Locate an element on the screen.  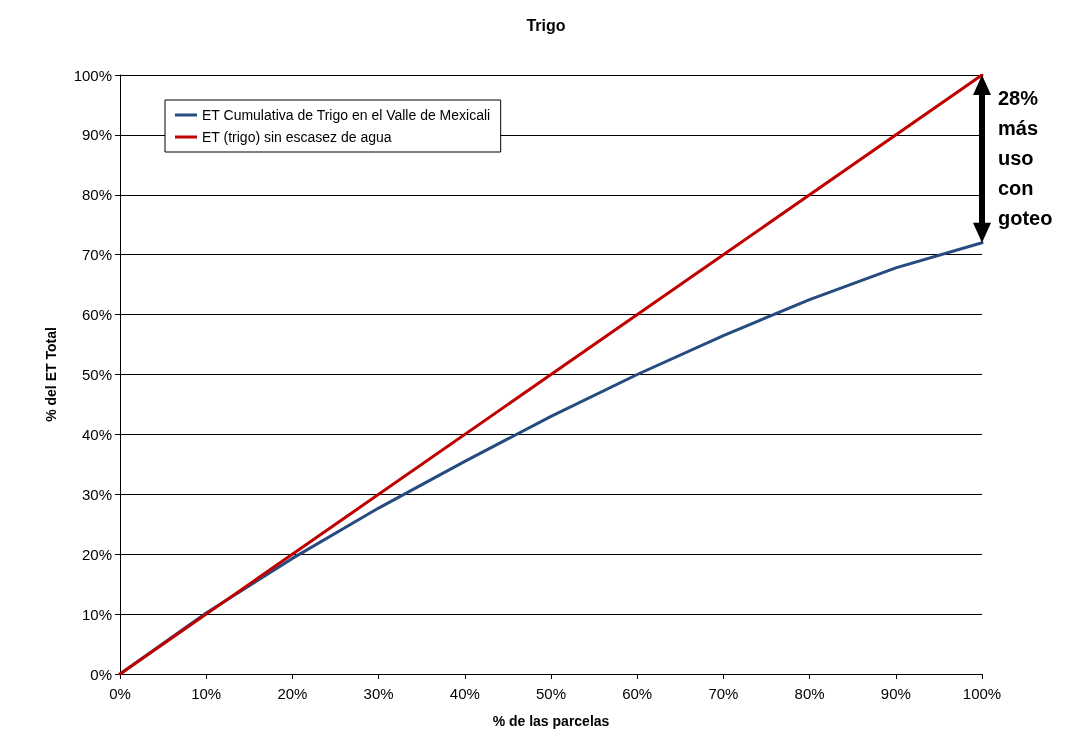
x-tick-label: 20% is located at coordinates (292, 693).